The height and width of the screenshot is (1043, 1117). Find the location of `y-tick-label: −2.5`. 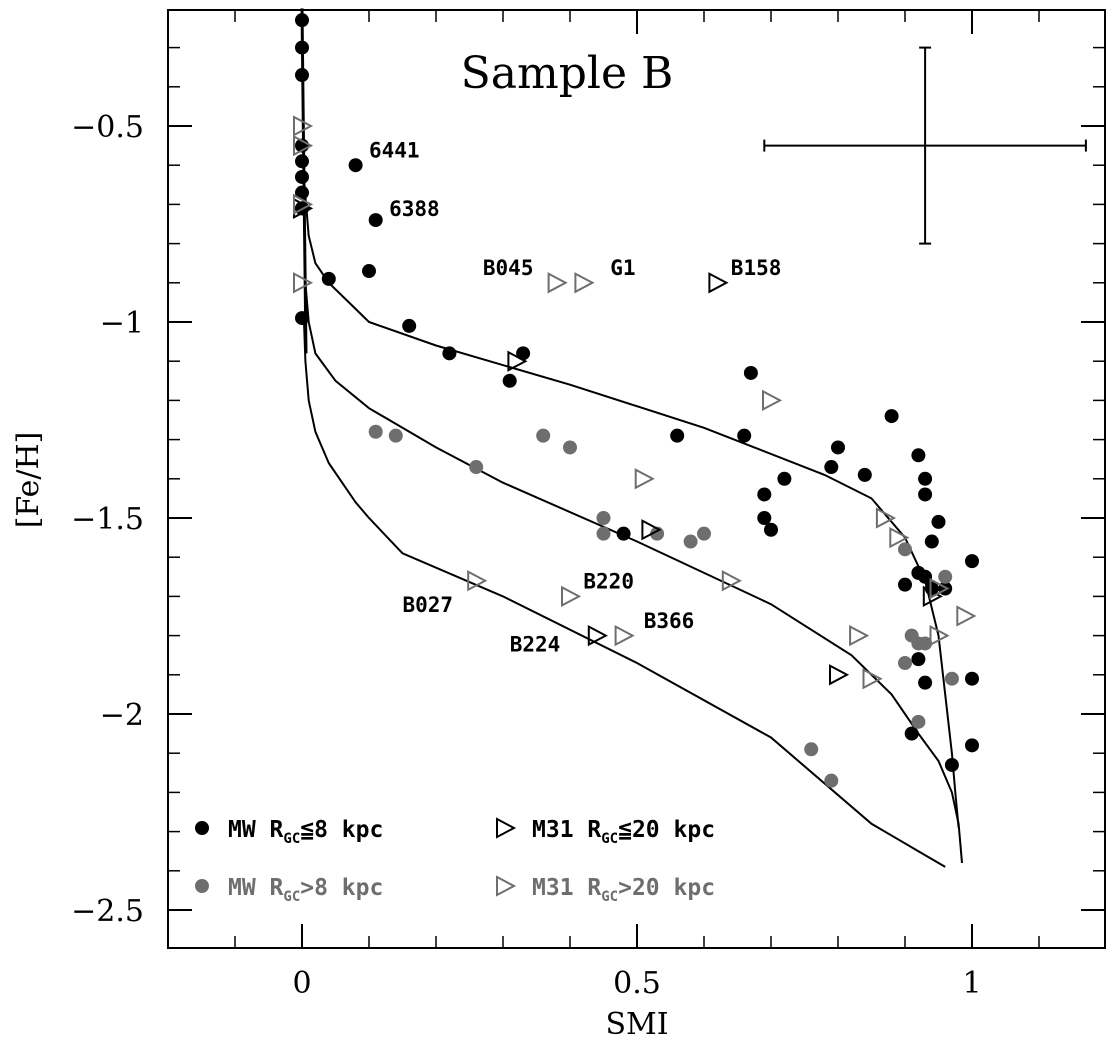

y-tick-label: −2.5 is located at coordinates (107, 911).